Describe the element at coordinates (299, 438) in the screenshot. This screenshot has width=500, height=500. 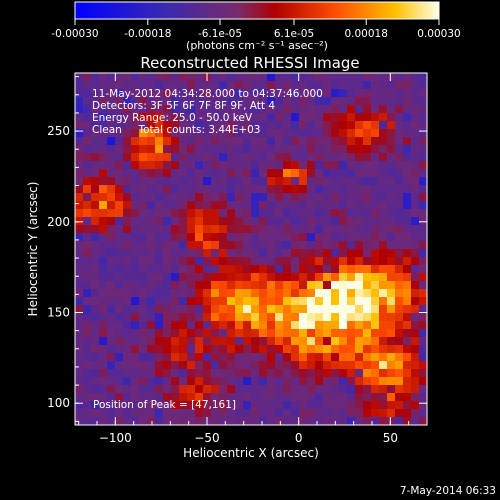
I see `x-tick-label: 0` at that location.